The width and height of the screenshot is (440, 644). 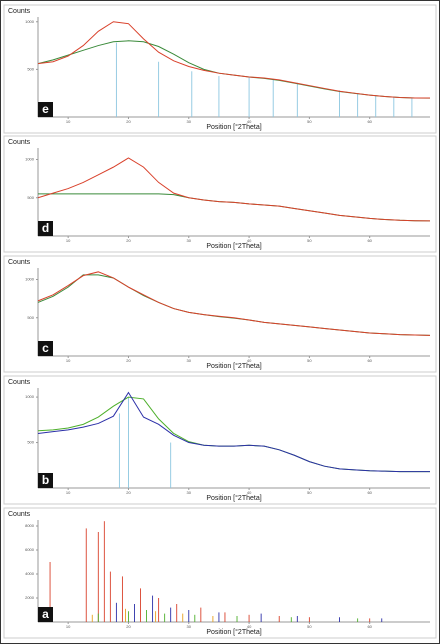 What do you see at coordinates (30, 525) in the screenshot?
I see `y-tick-label: 8000` at bounding box center [30, 525].